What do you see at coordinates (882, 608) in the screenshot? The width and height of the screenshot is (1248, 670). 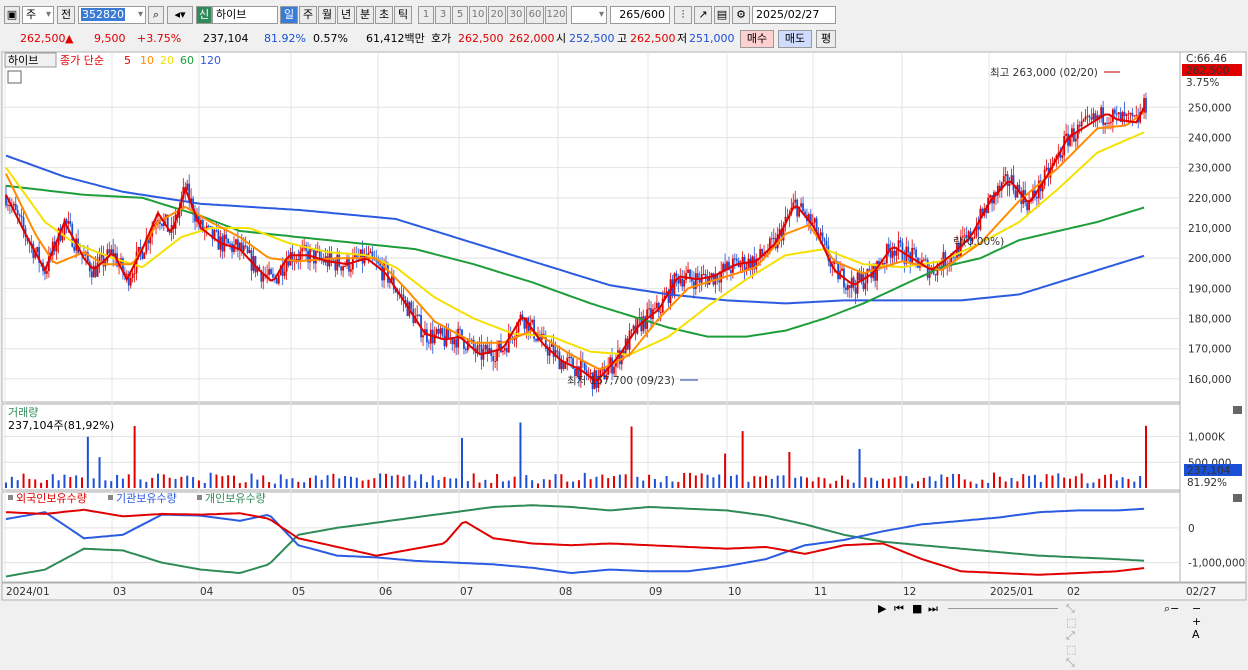 I see `scroll-right-icon: ▶` at bounding box center [882, 608].